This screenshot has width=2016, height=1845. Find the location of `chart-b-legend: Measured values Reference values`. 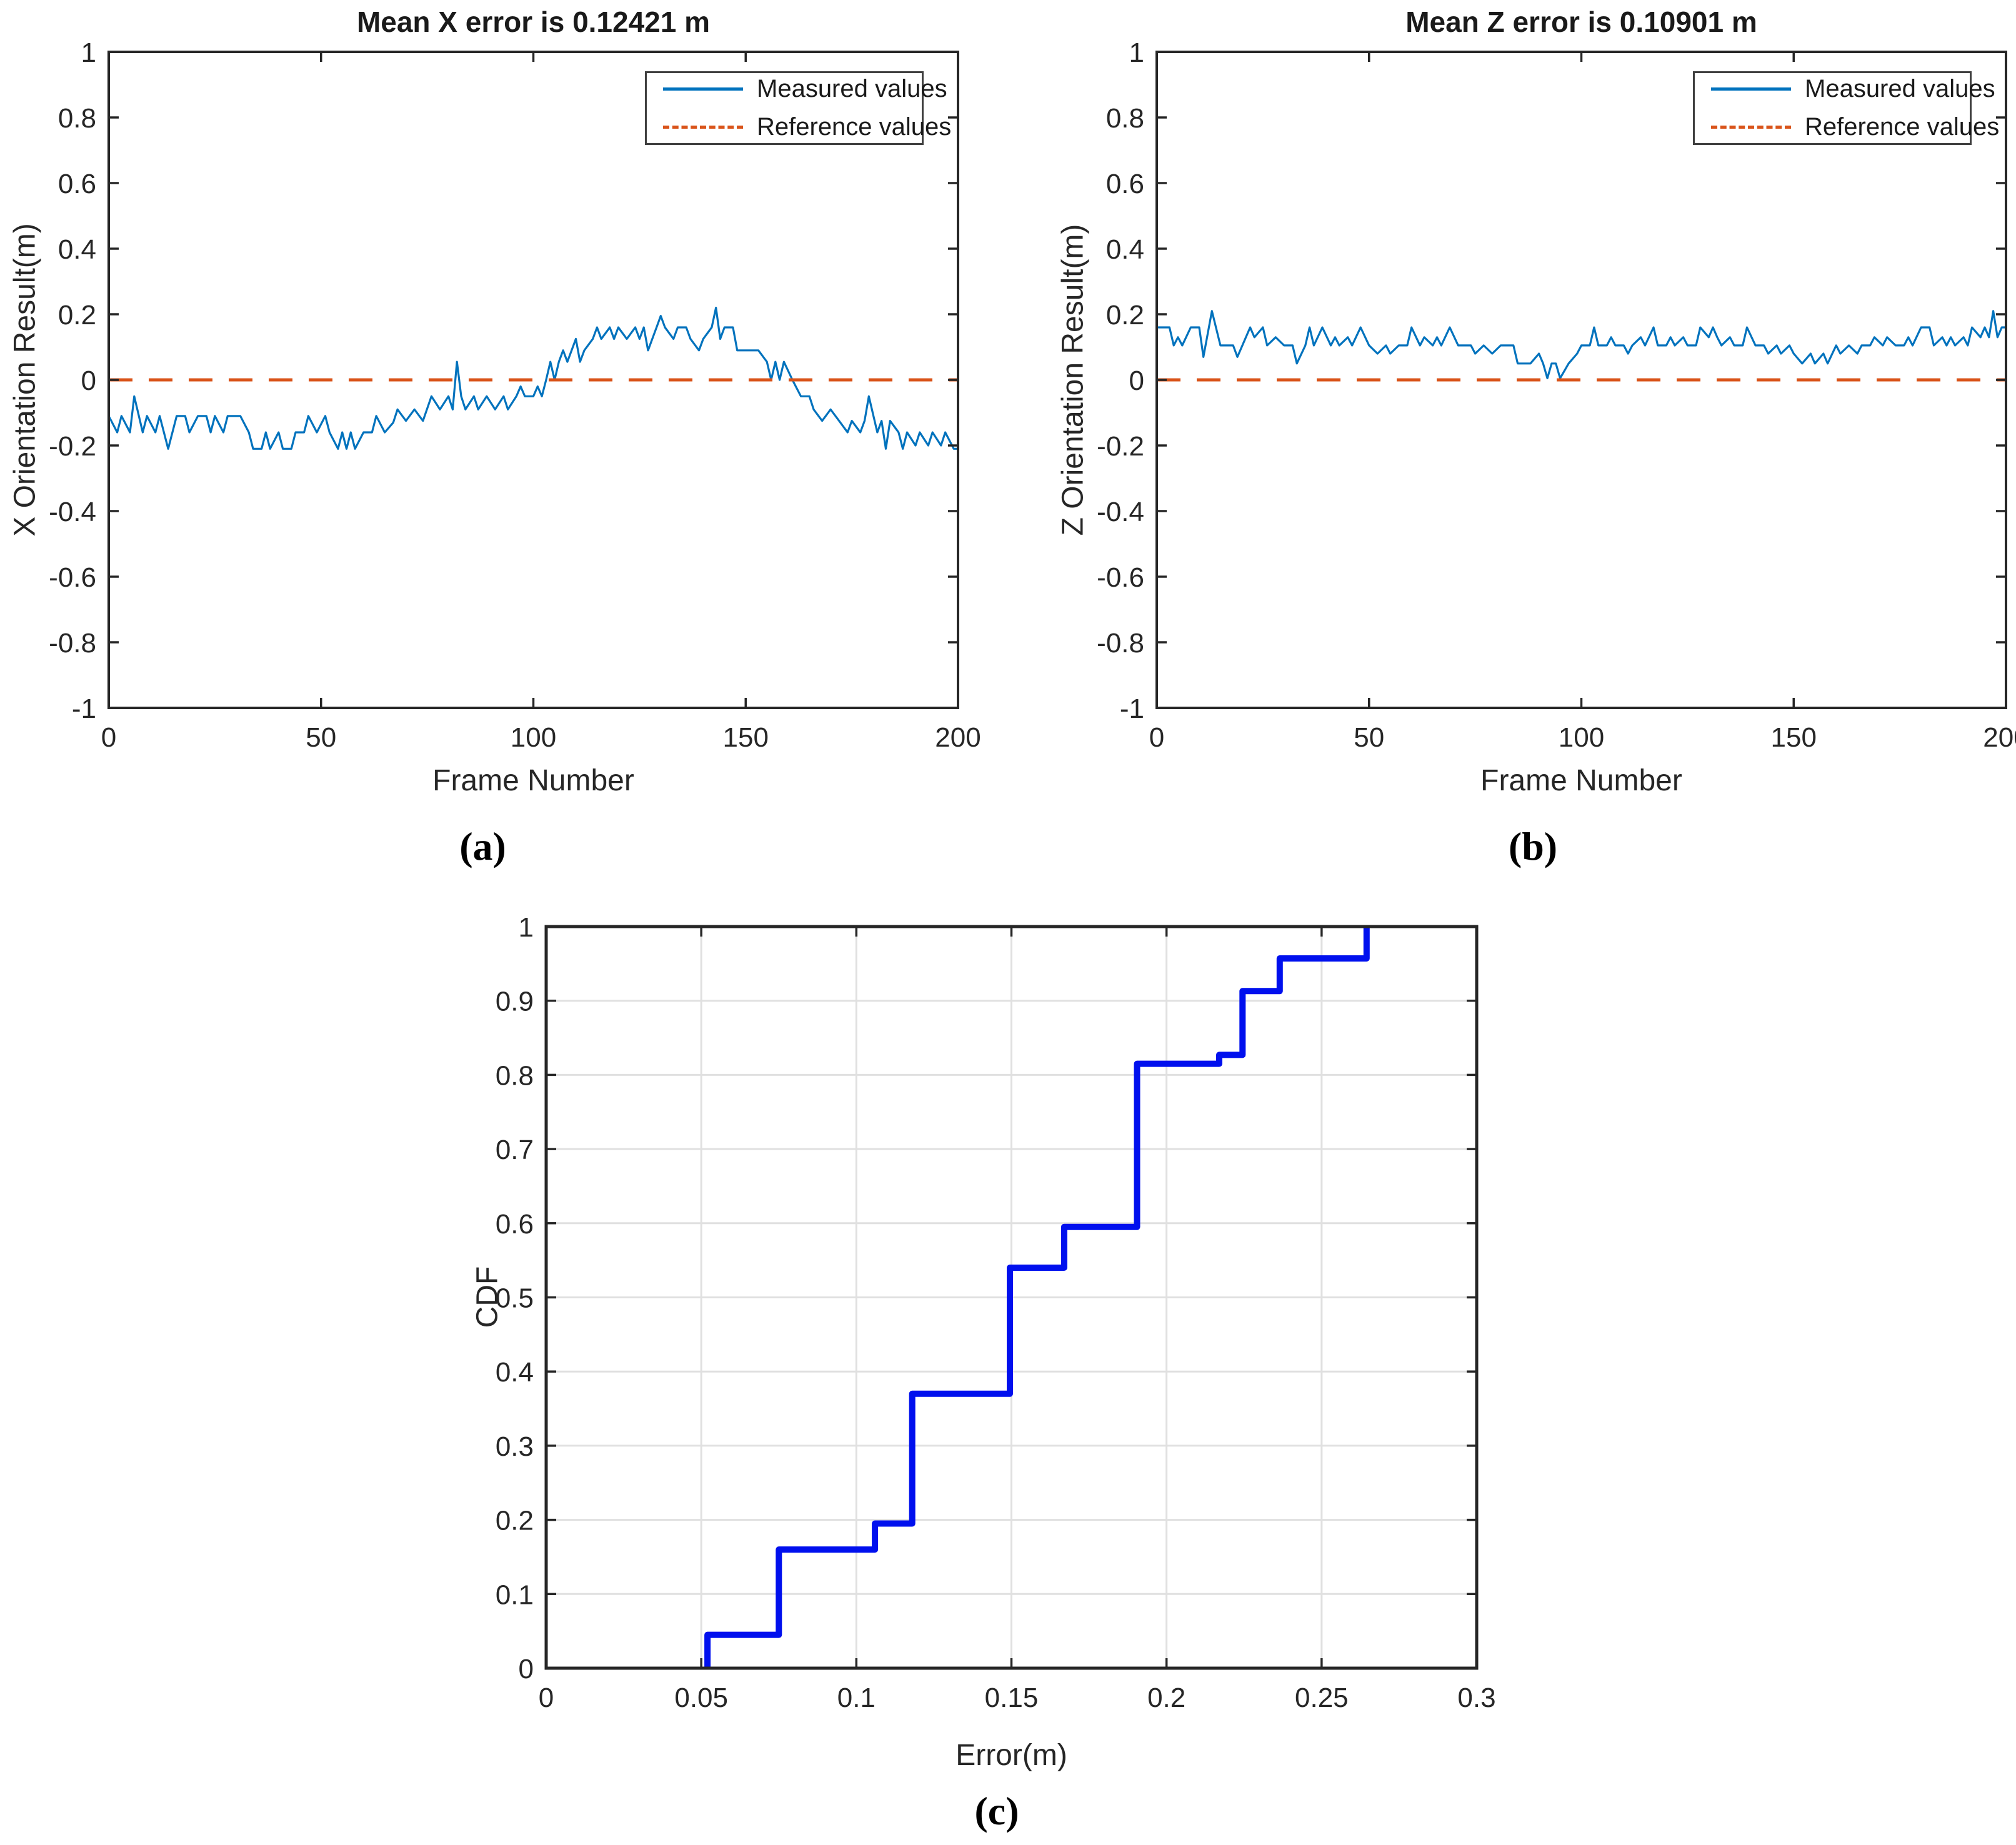

chart-b-legend: Measured values Reference values is located at coordinates (1846, 108).